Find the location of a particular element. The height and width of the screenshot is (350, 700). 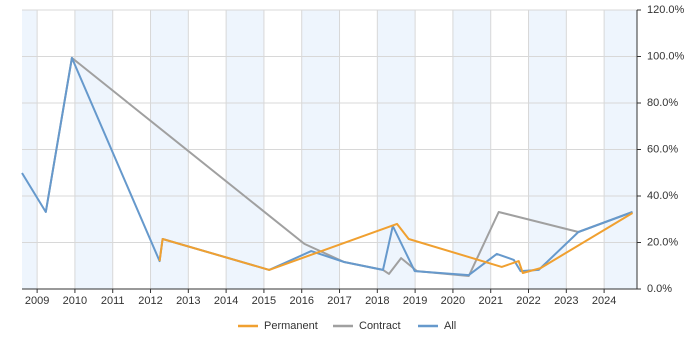

x-tick-label: 2024 is located at coordinates (604, 301).